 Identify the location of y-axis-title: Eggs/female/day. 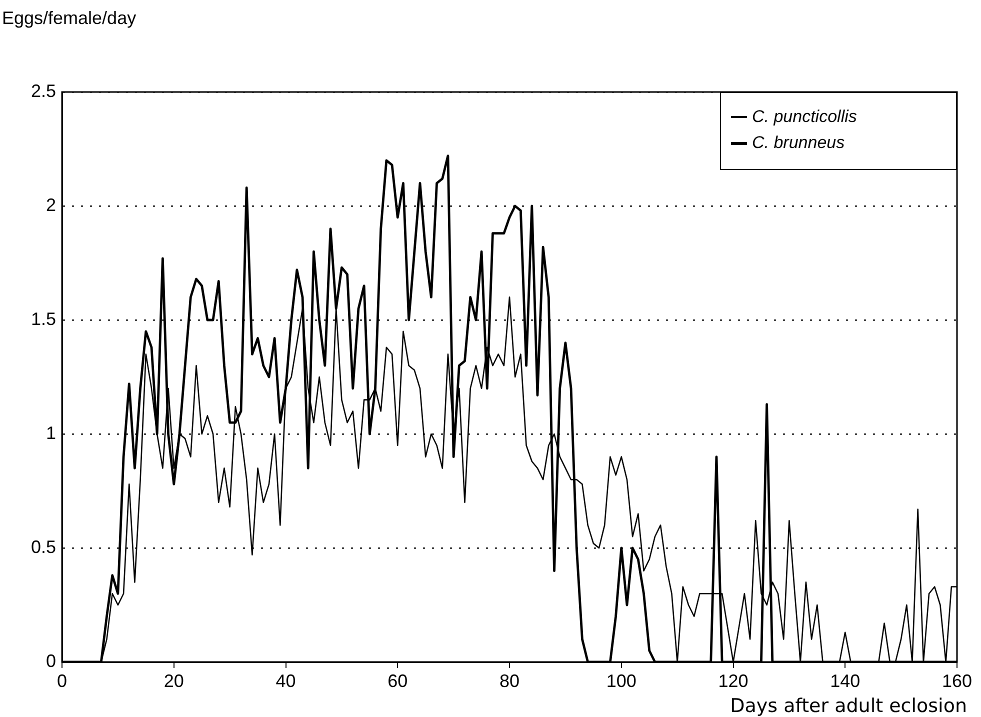
(69, 18).